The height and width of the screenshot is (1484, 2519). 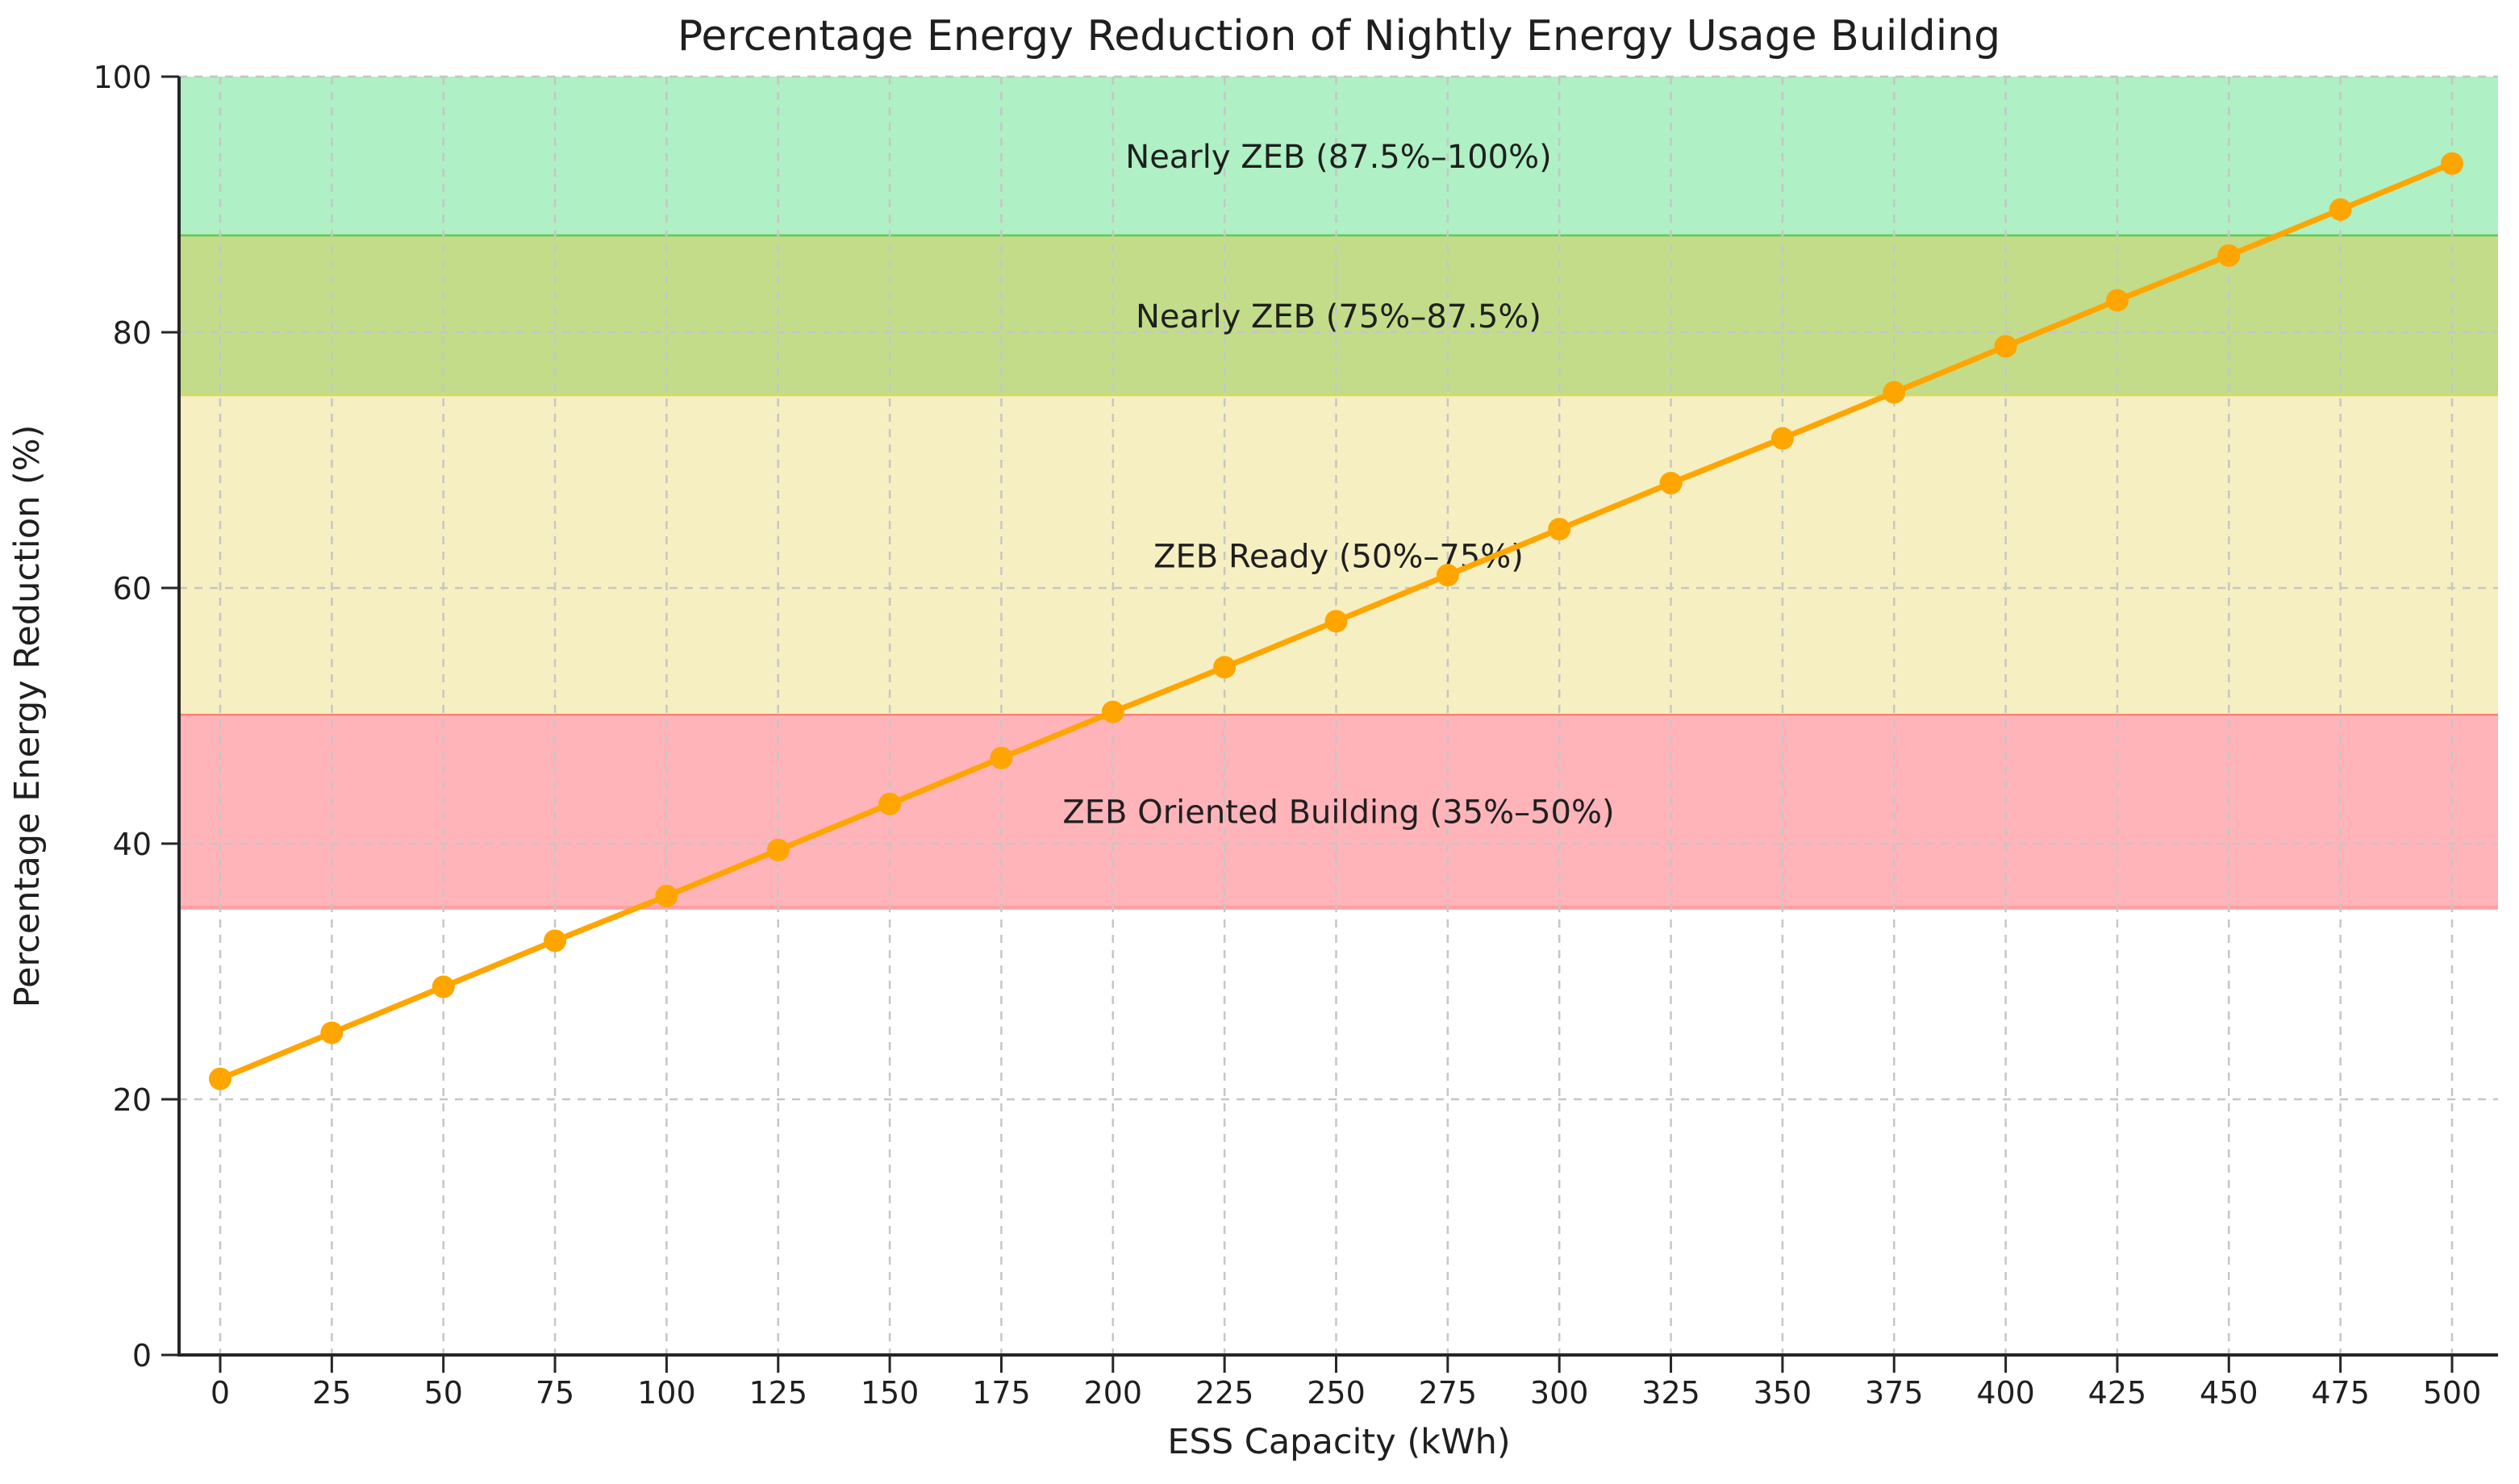 I want to click on x-tick-label: 450, so click(x=2229, y=1393).